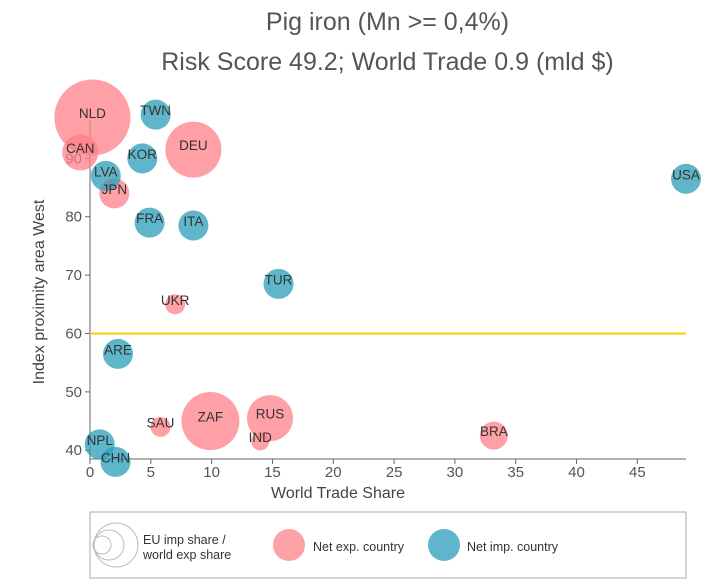 Image resolution: width=710 pixels, height=585 pixels. What do you see at coordinates (106, 171) in the screenshot?
I see `bubble-label-lva: LVA` at bounding box center [106, 171].